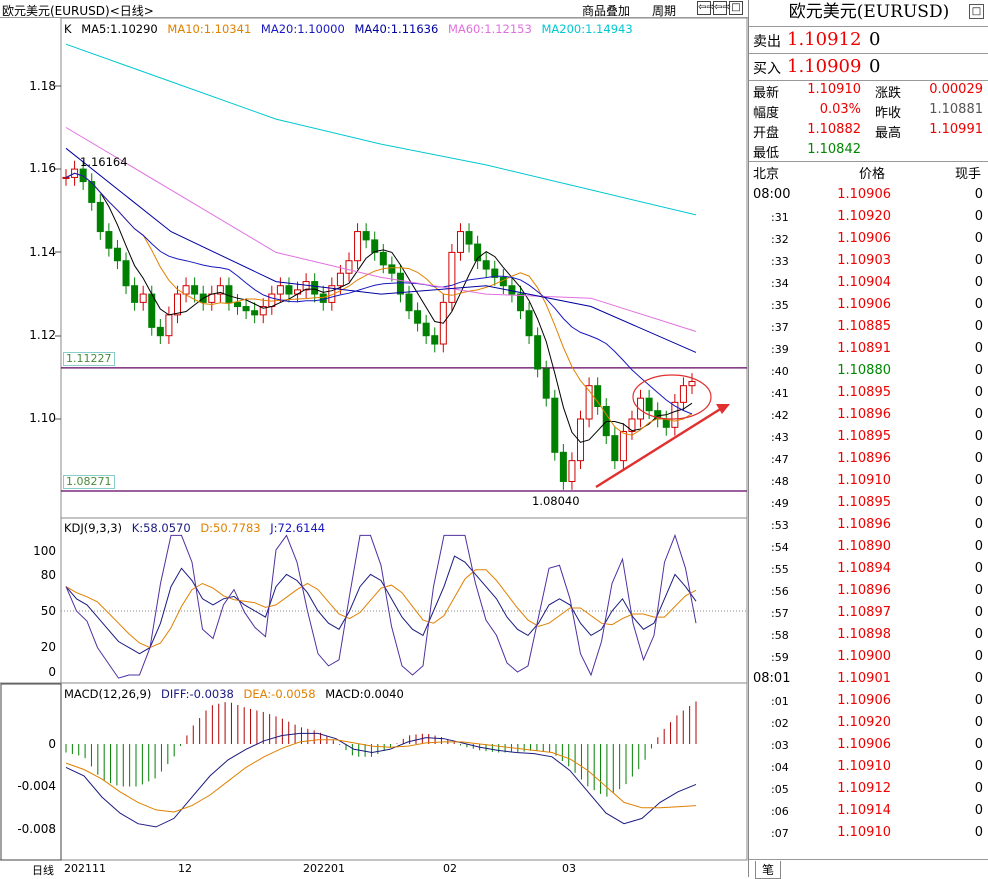 The image size is (988, 879). What do you see at coordinates (93, 528) in the screenshot?
I see `kdj-prefix: KDJ(9,3,3)` at bounding box center [93, 528].